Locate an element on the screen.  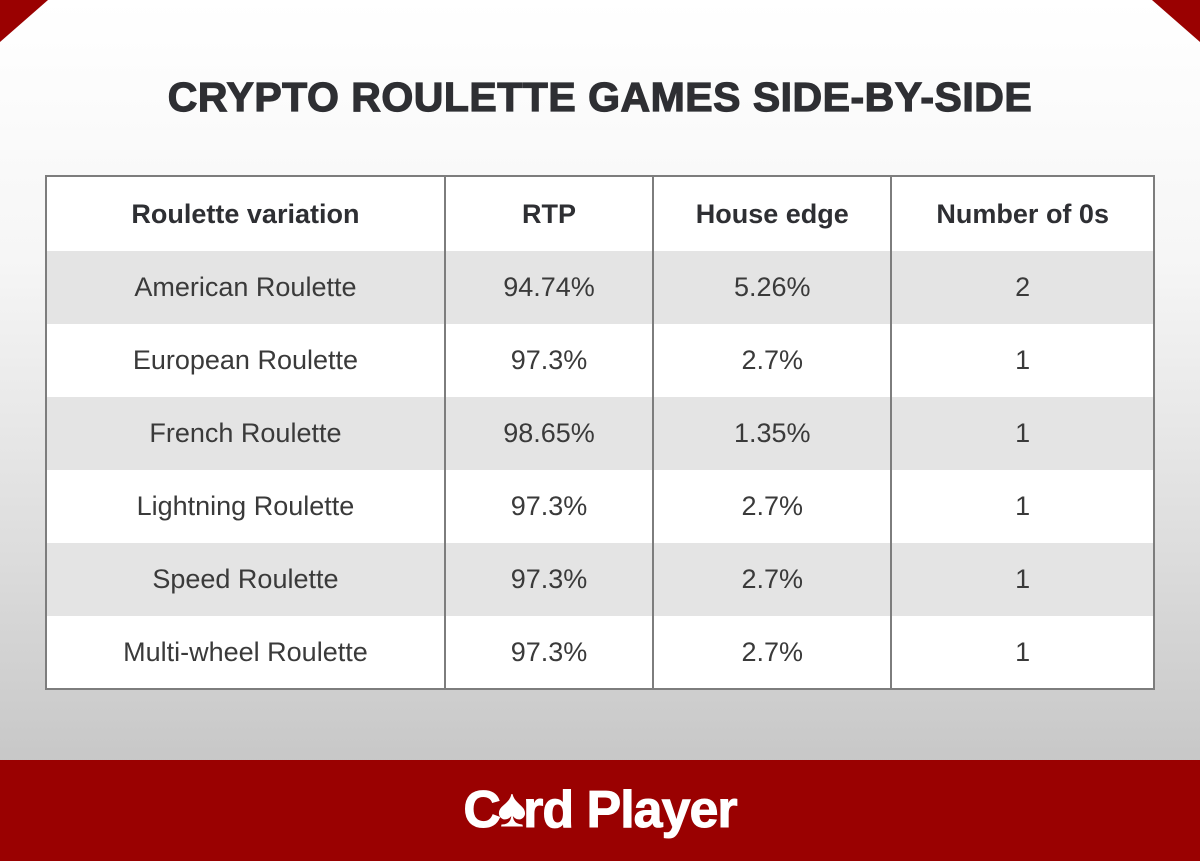
page-title: CRYPTO ROULETTE GAMES SIDE-BY-SIDE is located at coordinates (600, 96).